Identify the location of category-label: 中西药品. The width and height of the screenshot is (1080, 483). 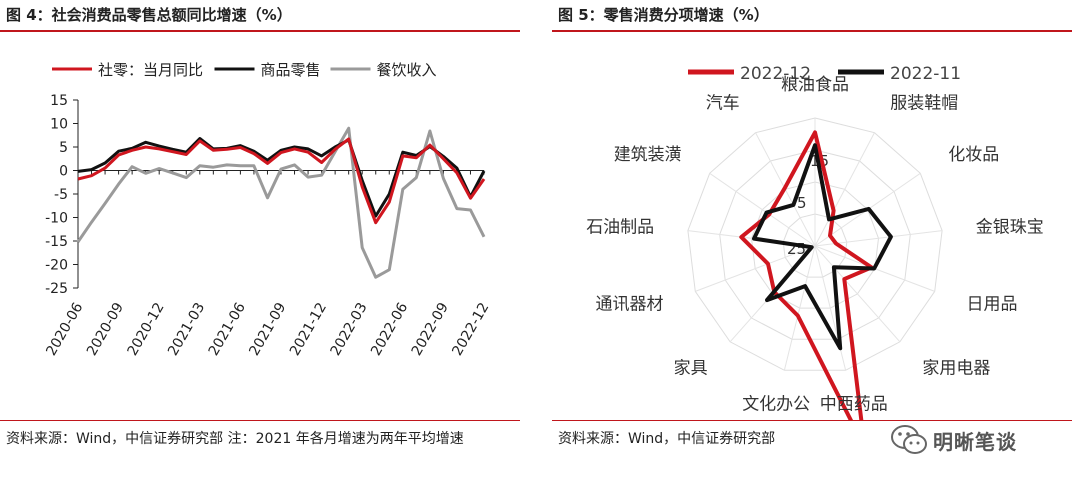
(854, 404).